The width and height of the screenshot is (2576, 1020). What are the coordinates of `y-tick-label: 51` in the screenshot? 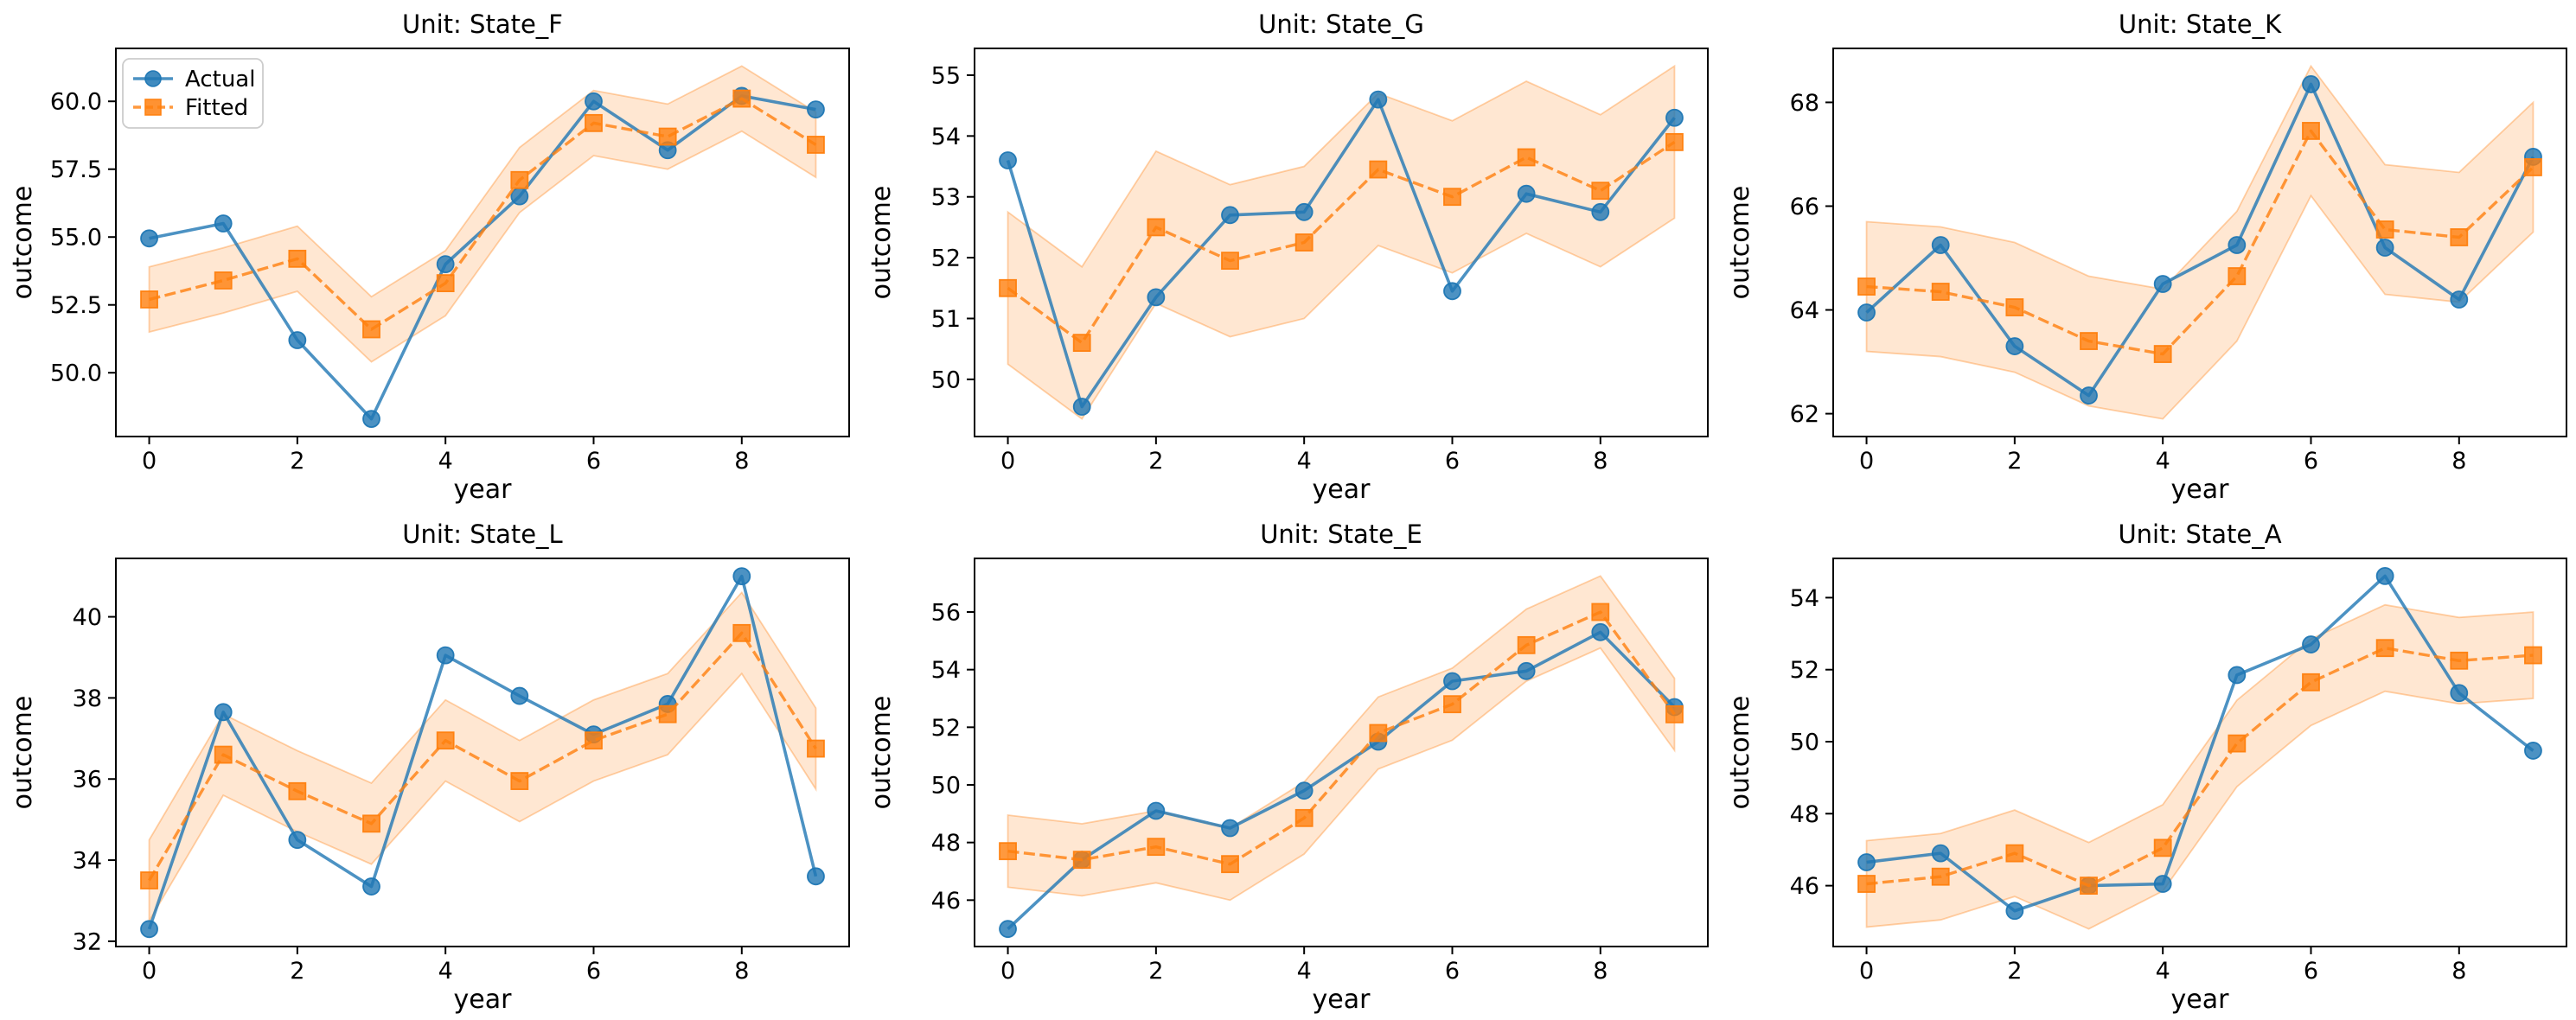 It's located at (946, 319).